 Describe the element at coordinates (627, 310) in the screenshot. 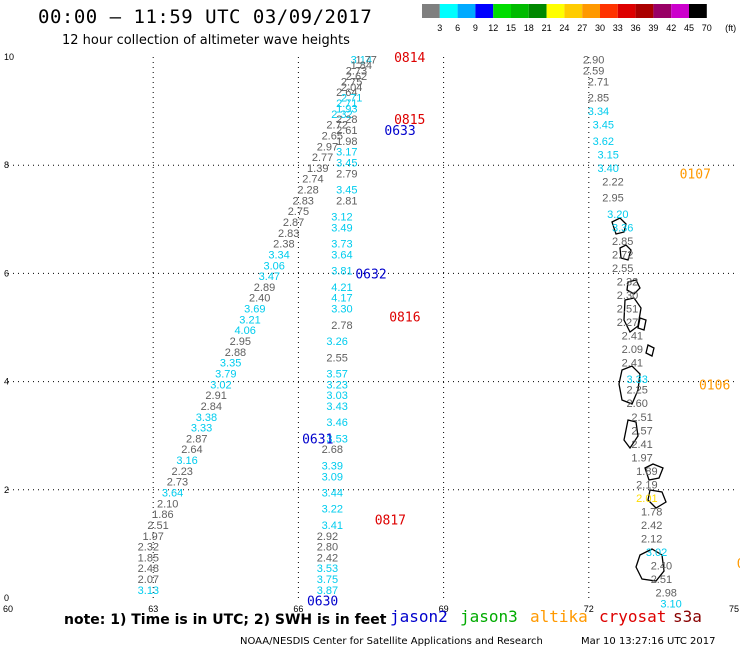

I see `data-point-label: 2.51` at that location.